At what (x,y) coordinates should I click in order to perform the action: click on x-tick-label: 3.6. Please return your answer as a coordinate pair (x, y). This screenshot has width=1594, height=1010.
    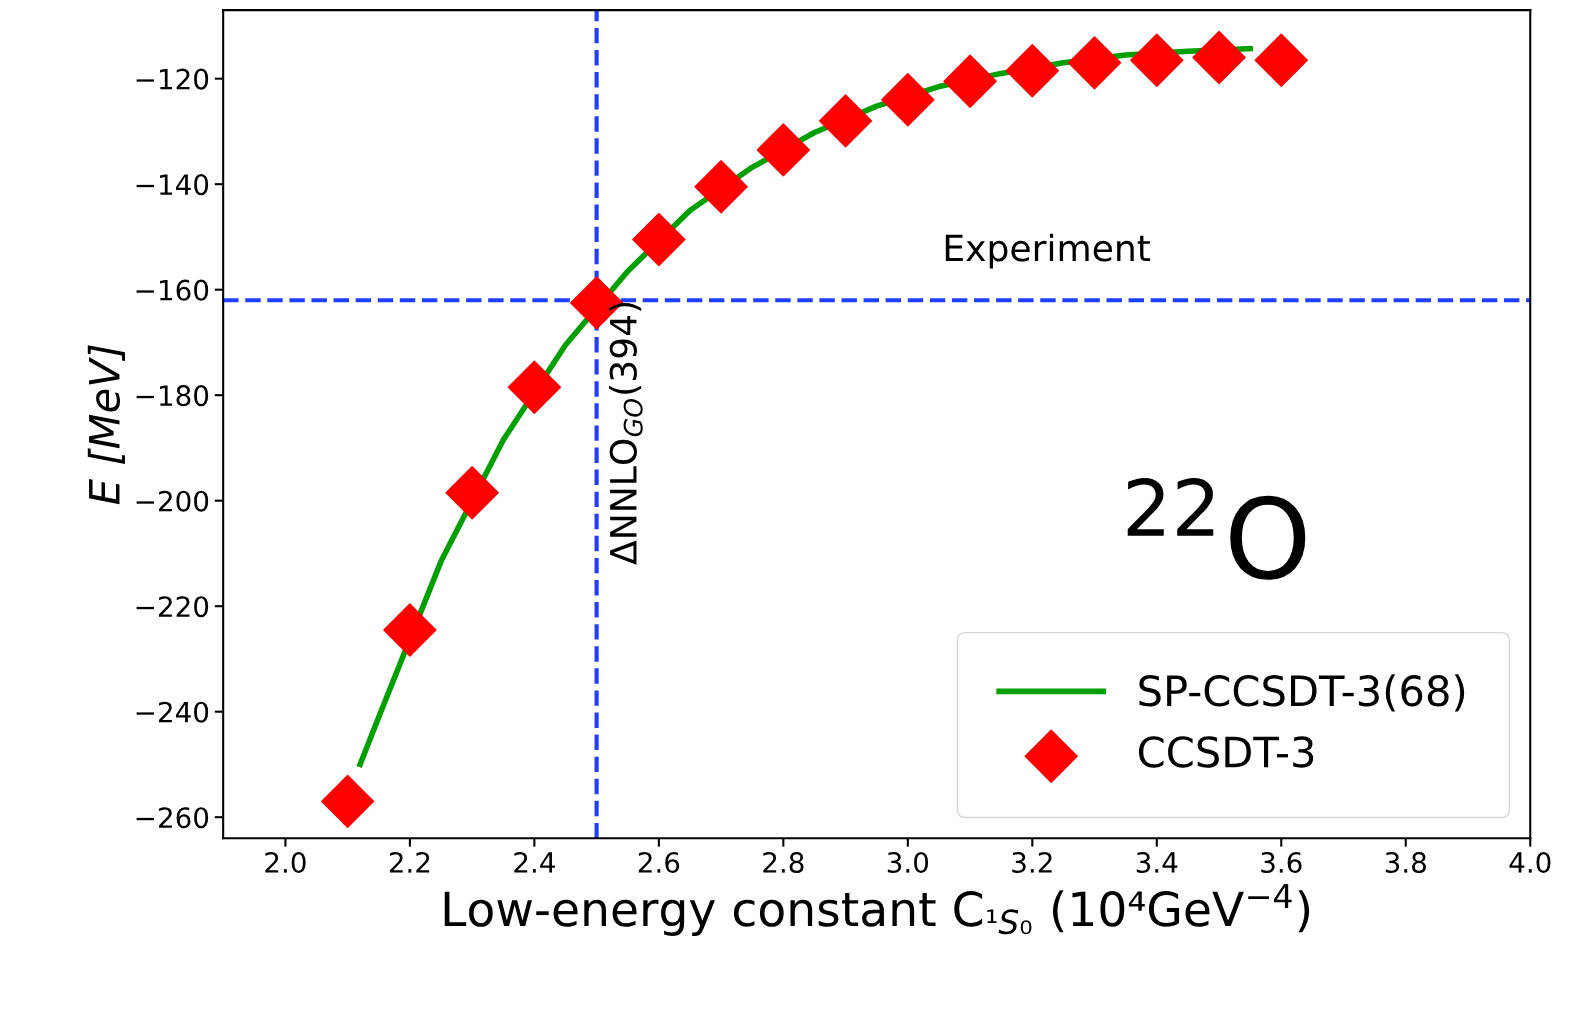
    Looking at the image, I should click on (1281, 862).